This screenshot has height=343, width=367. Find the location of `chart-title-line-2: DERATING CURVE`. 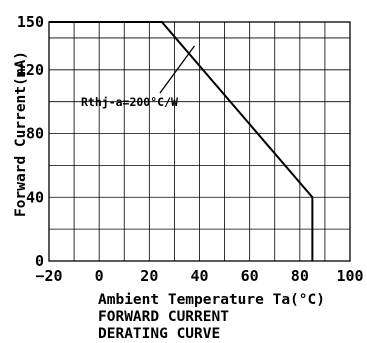

chart-title-line-2: DERATING CURVE is located at coordinates (159, 334).